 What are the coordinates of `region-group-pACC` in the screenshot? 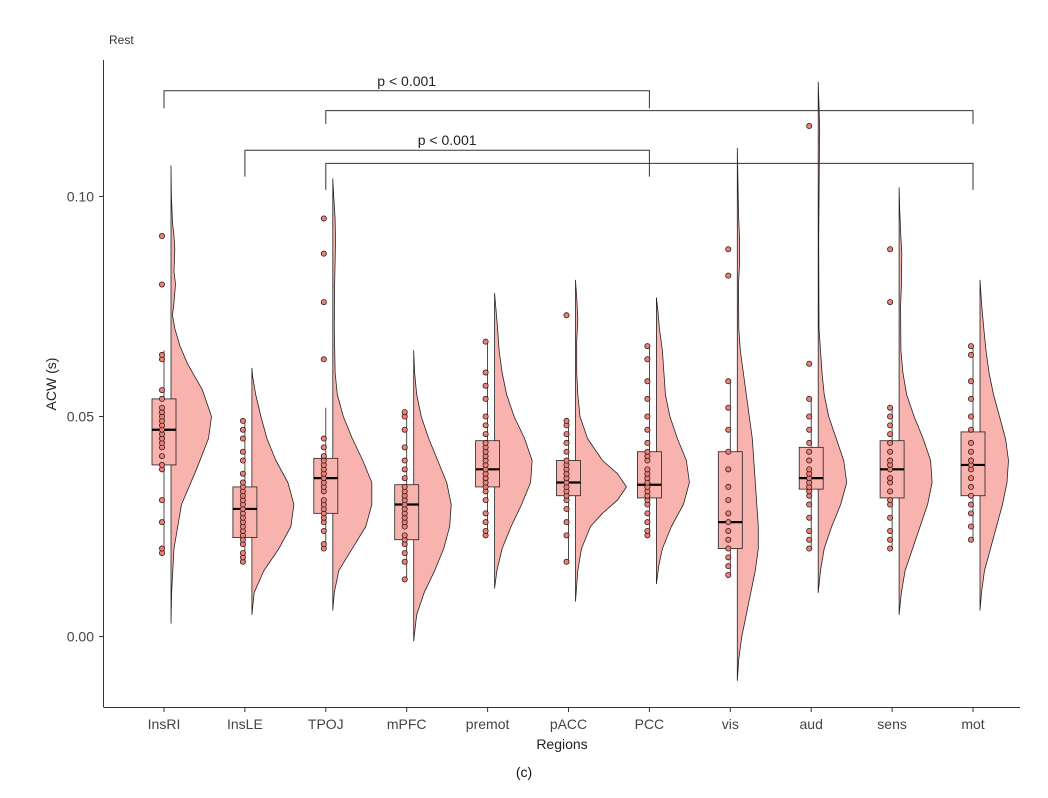 It's located at (591, 440).